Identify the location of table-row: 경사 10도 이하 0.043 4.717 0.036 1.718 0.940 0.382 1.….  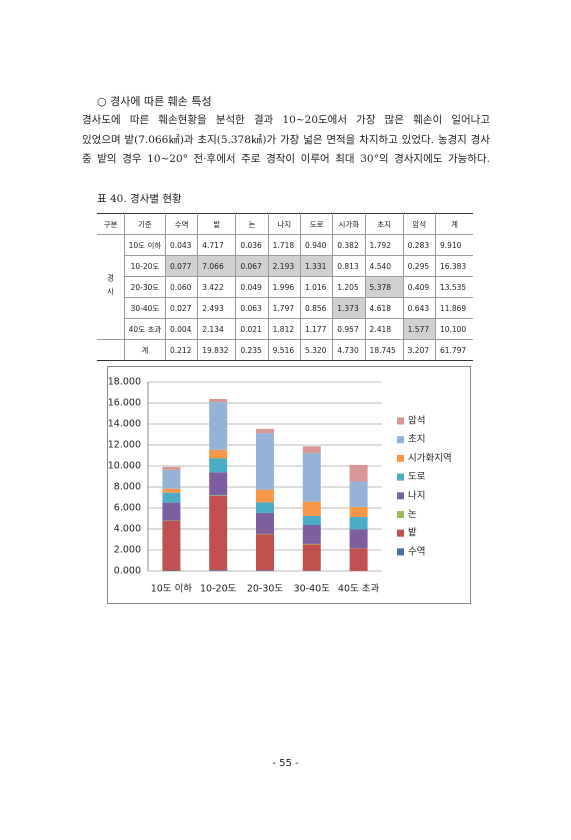
(285, 287).